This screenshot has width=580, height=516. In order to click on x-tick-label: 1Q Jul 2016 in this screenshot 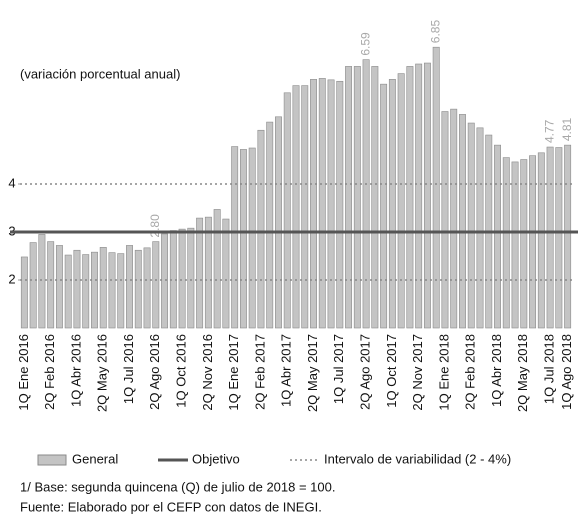, I will do `click(128, 369)`.